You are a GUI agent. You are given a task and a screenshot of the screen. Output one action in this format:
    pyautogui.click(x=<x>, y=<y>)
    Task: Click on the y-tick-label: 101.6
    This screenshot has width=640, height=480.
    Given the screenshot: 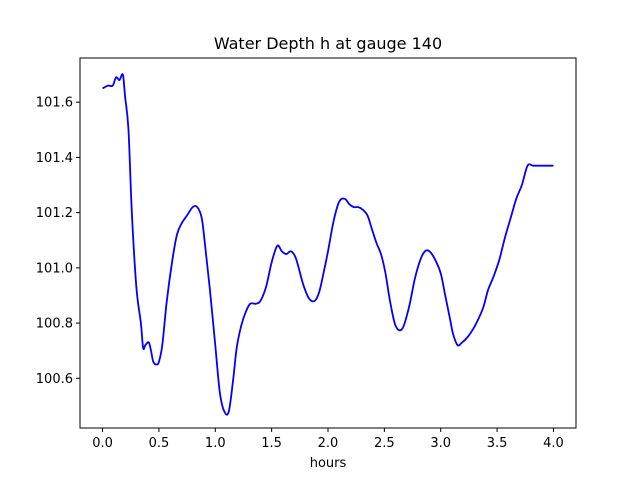 What is the action you would take?
    pyautogui.click(x=54, y=103)
    